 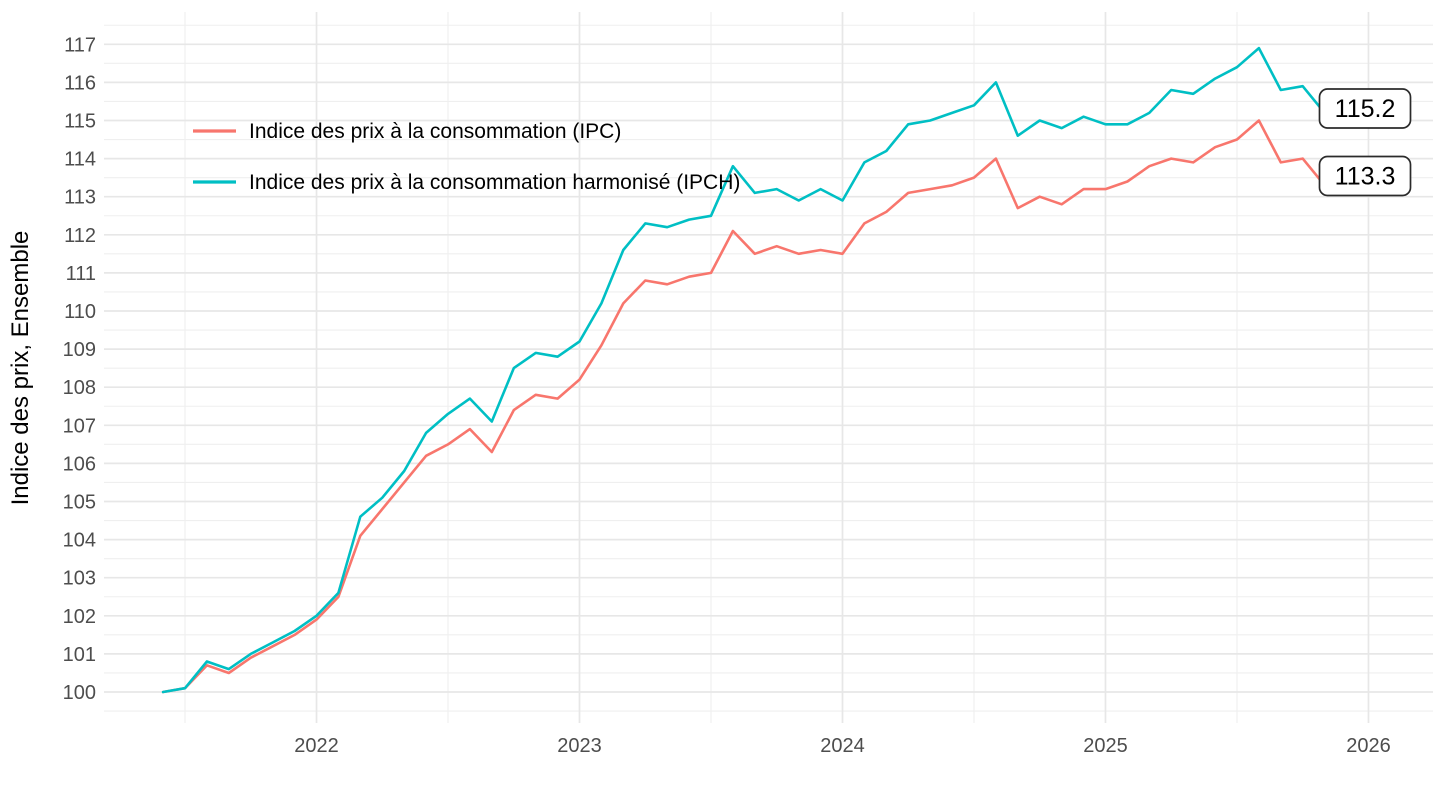 What do you see at coordinates (79, 503) in the screenshot?
I see `y-tick-label: 105` at bounding box center [79, 503].